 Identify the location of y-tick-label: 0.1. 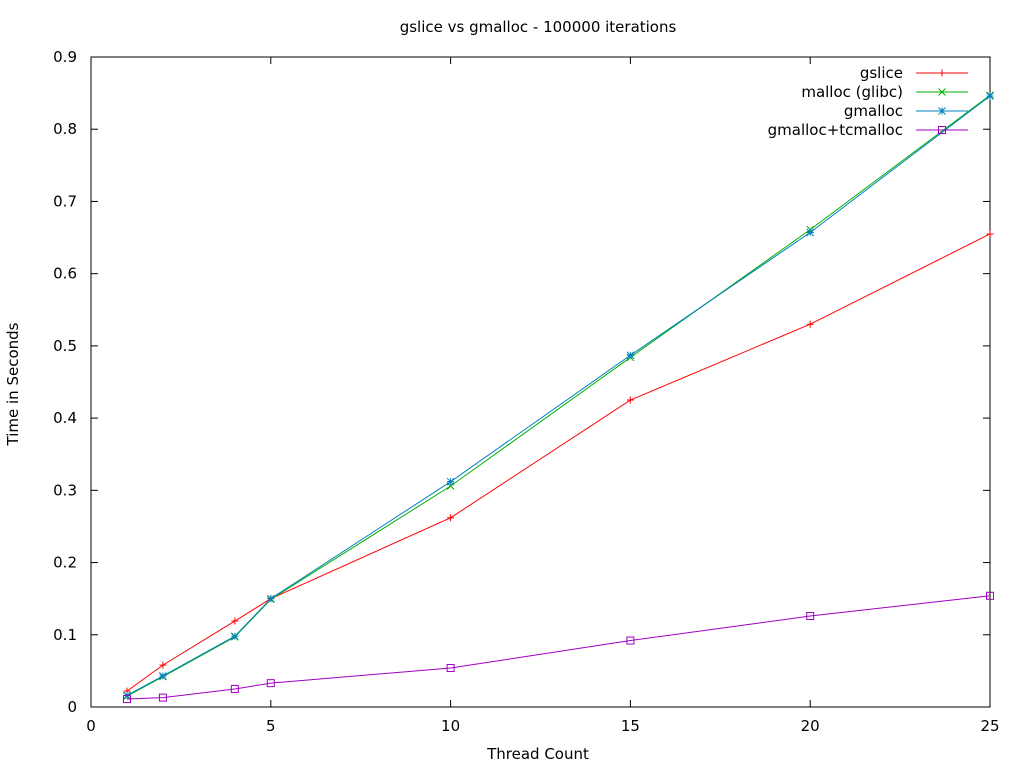
(65, 635).